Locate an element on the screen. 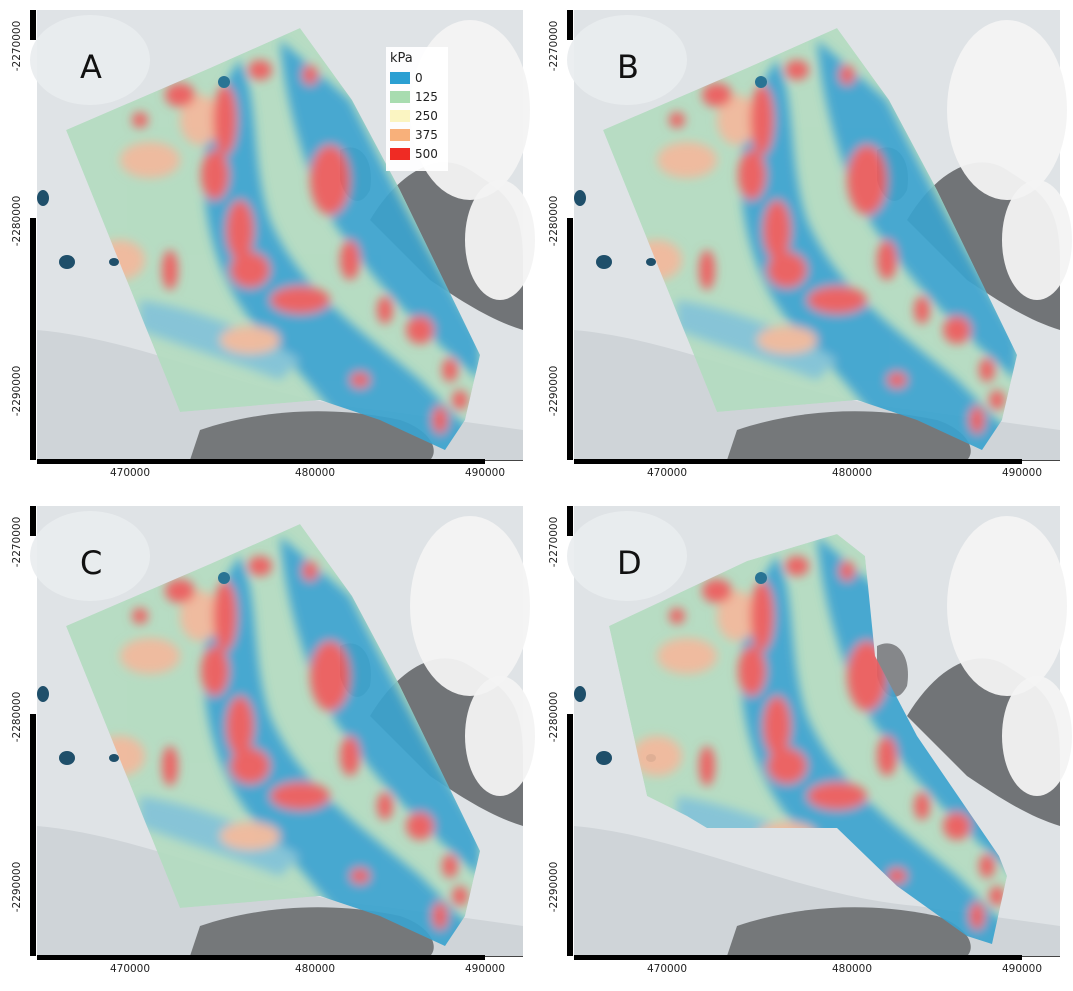 The image size is (1073, 991). legend-entry: 250 is located at coordinates (419, 116).